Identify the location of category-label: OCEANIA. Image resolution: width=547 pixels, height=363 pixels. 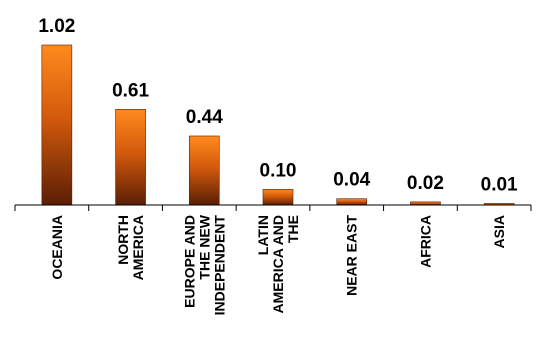
(57, 247).